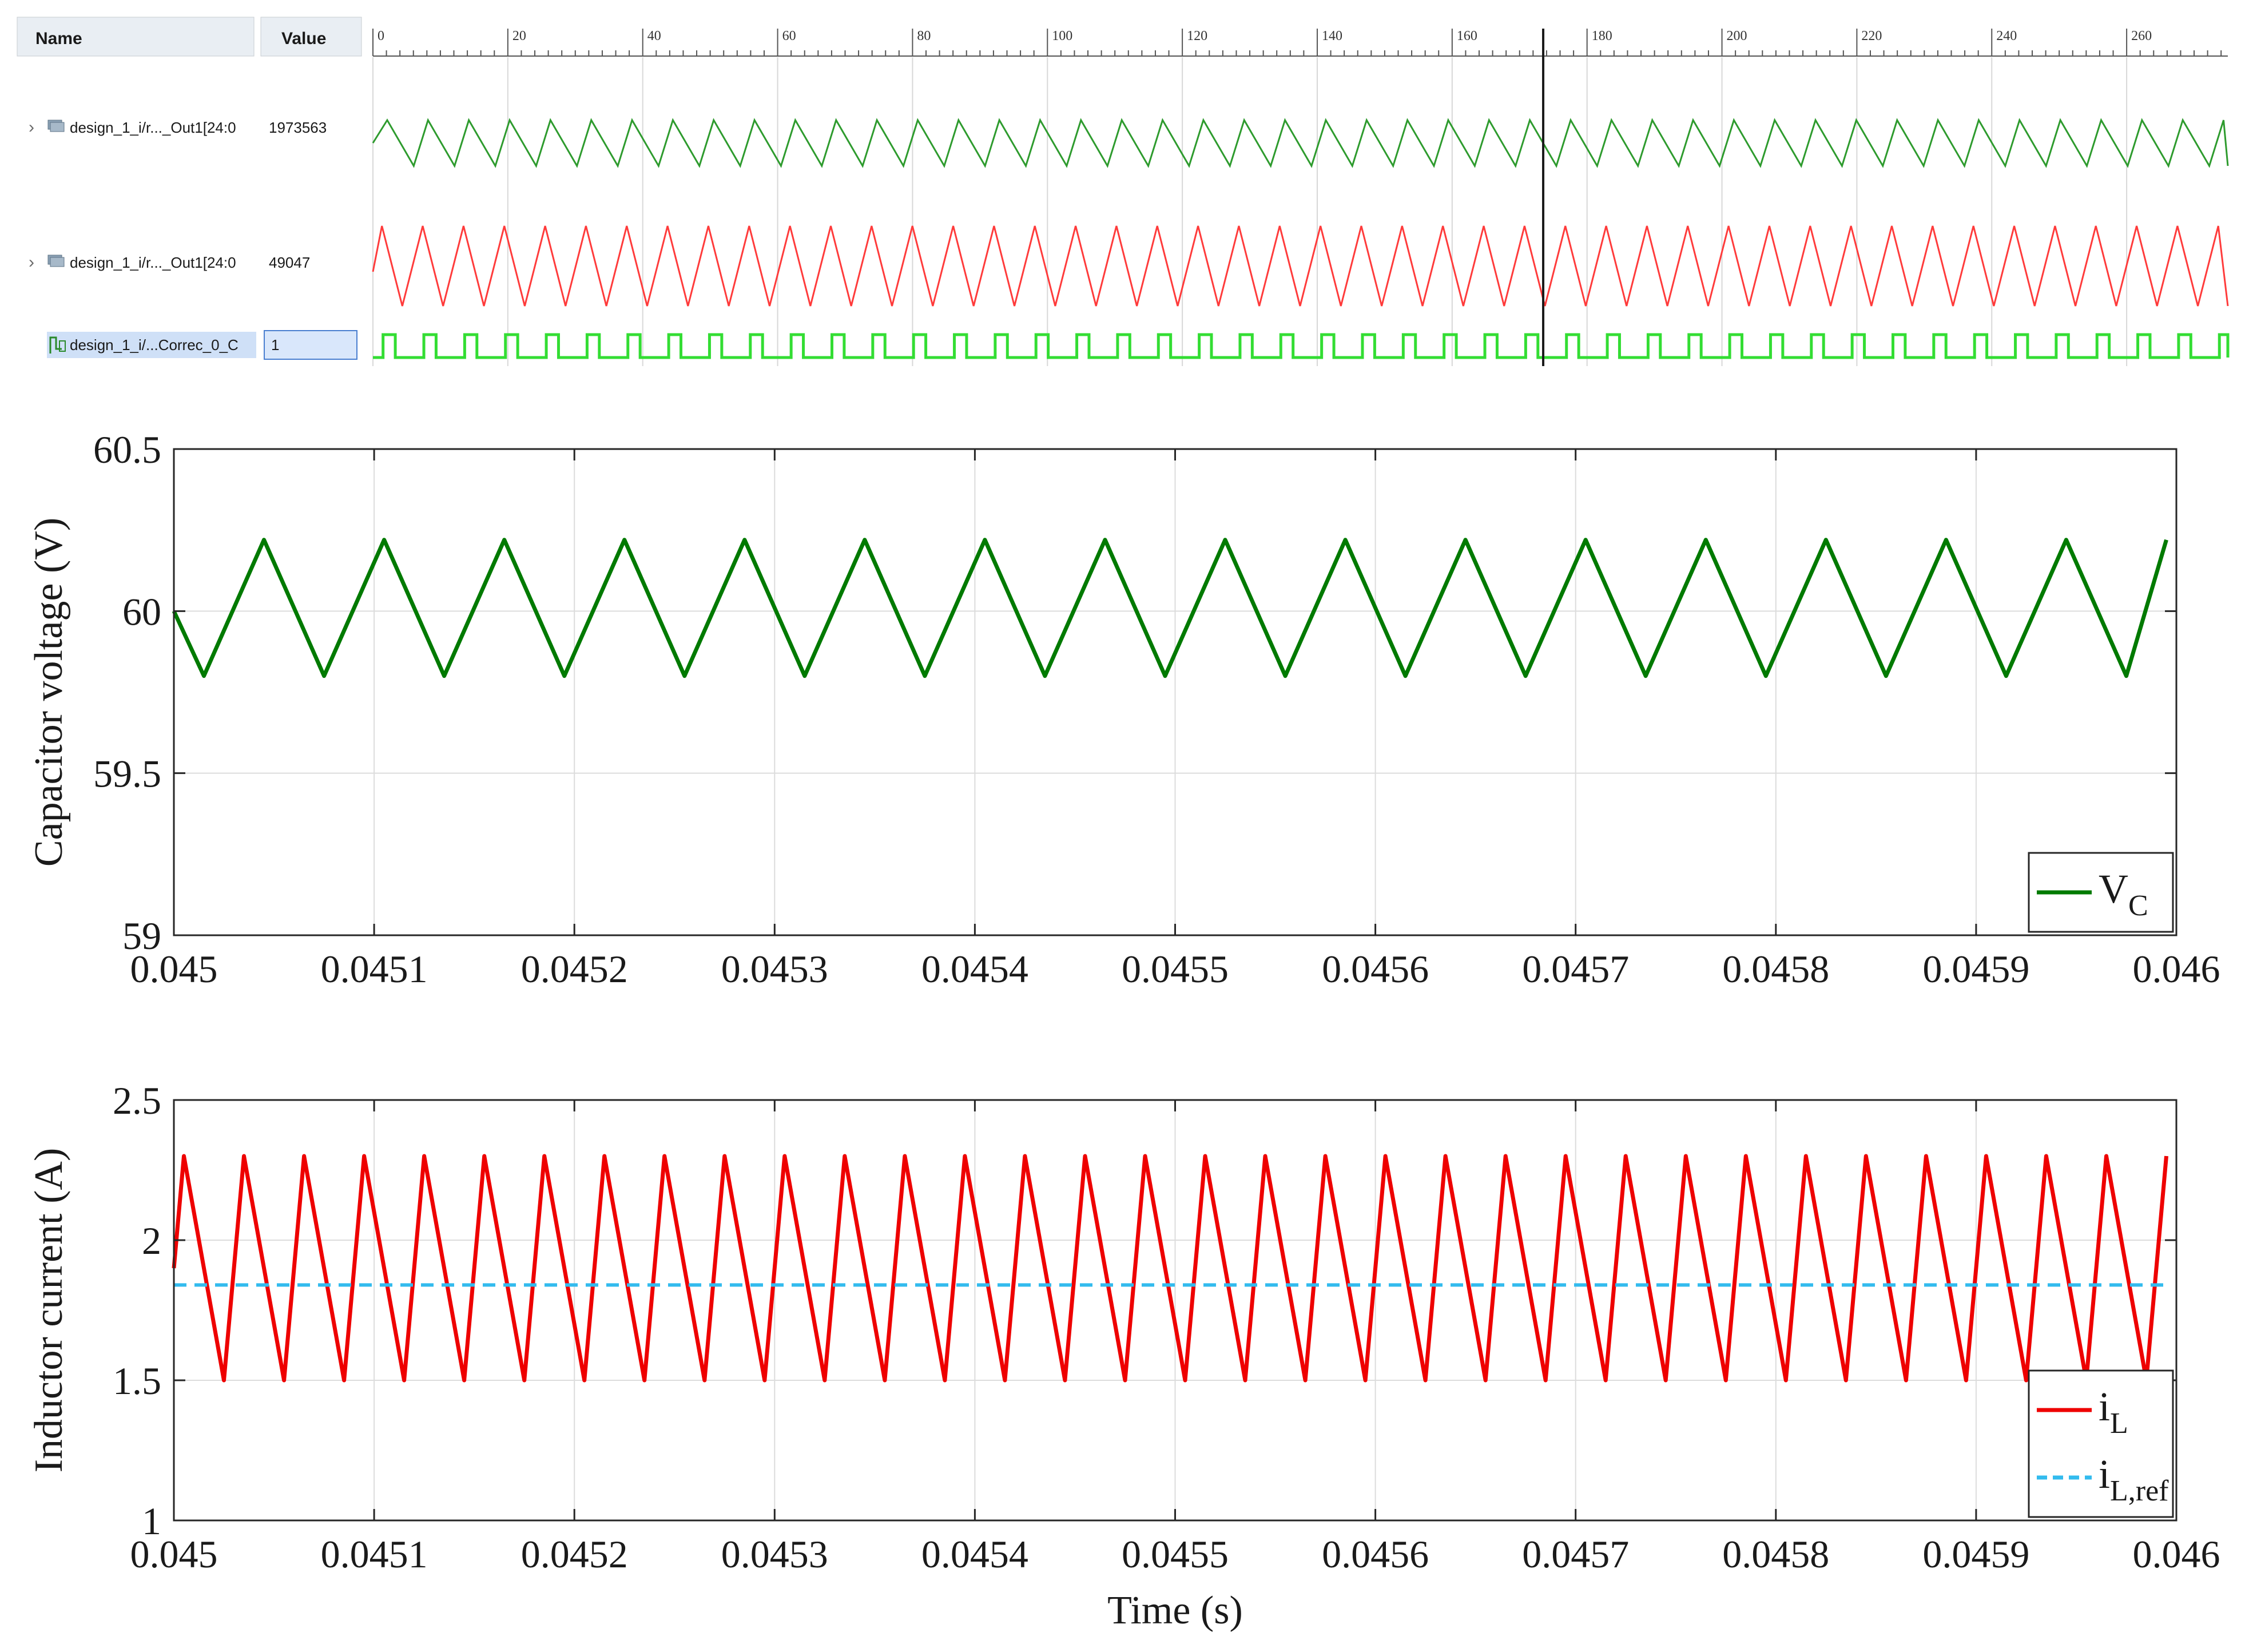  I want to click on y-tick-label: 1, so click(151, 1521).